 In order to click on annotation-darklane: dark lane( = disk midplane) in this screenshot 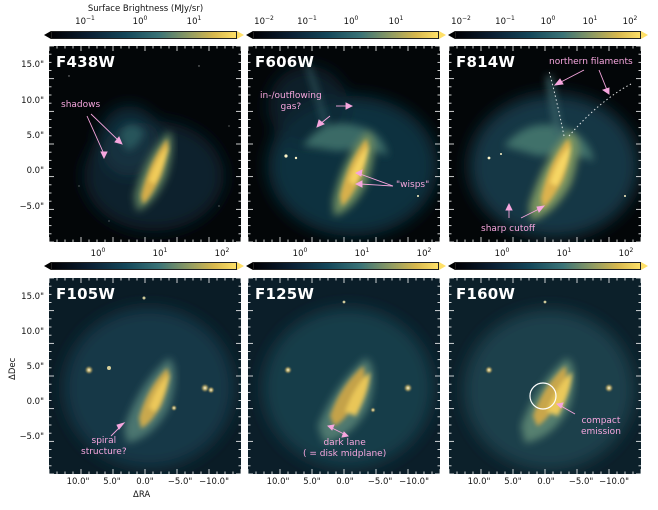, I will do `click(345, 448)`.